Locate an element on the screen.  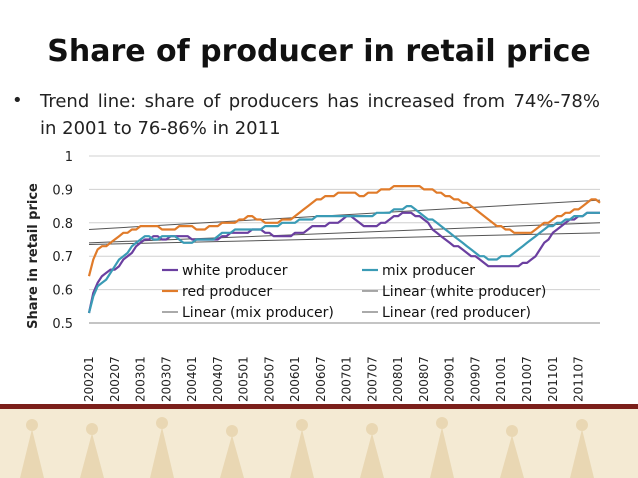
x-tick-label: 200607 is located at coordinates (321, 379).